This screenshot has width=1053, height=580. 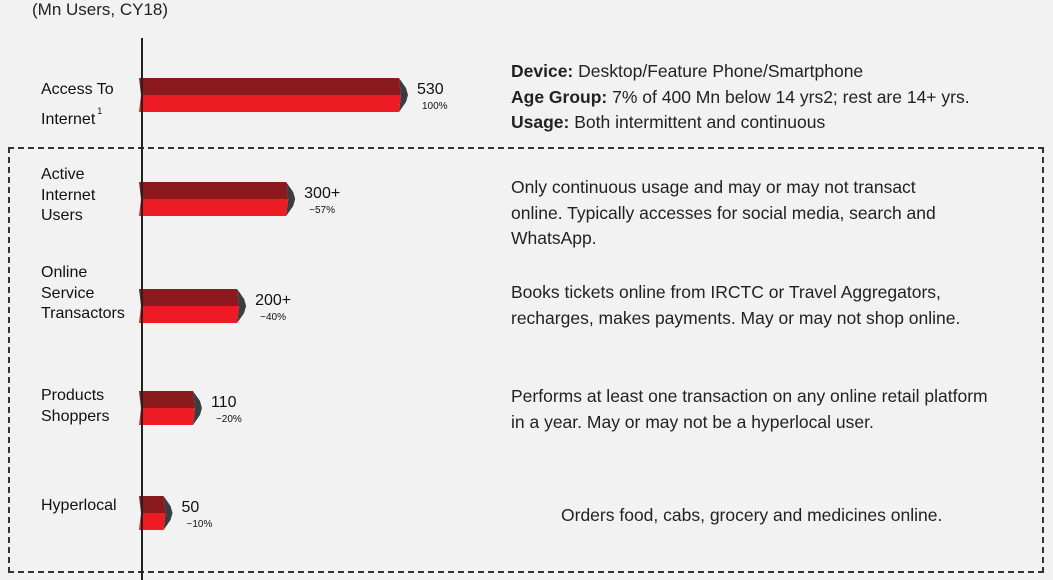 What do you see at coordinates (224, 402) in the screenshot?
I see `value-label-shoppers: 110` at bounding box center [224, 402].